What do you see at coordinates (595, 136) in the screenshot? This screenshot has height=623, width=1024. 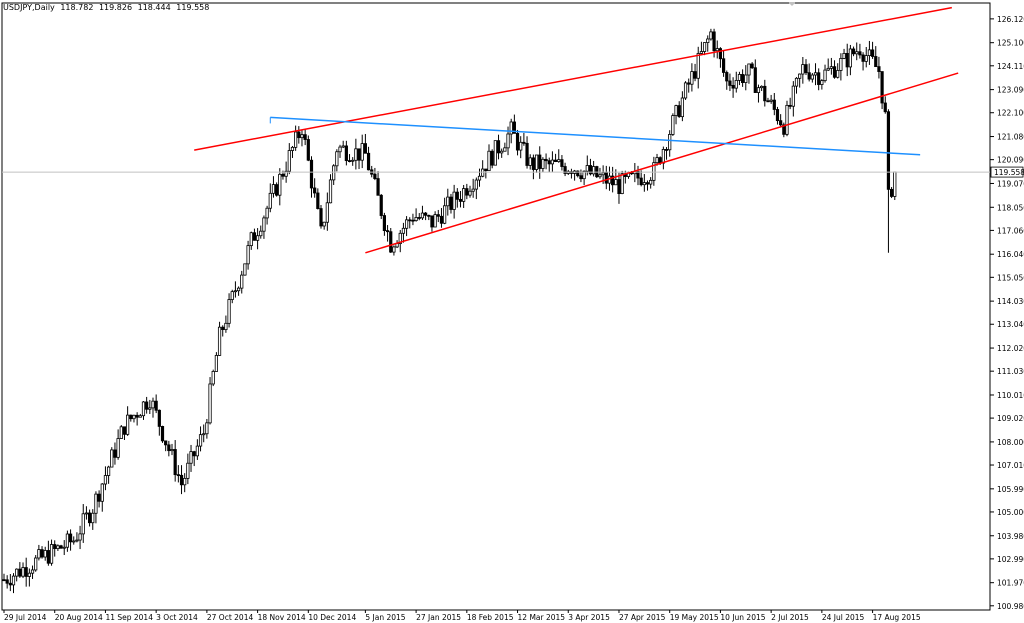 I see `neckline-trendline` at bounding box center [595, 136].